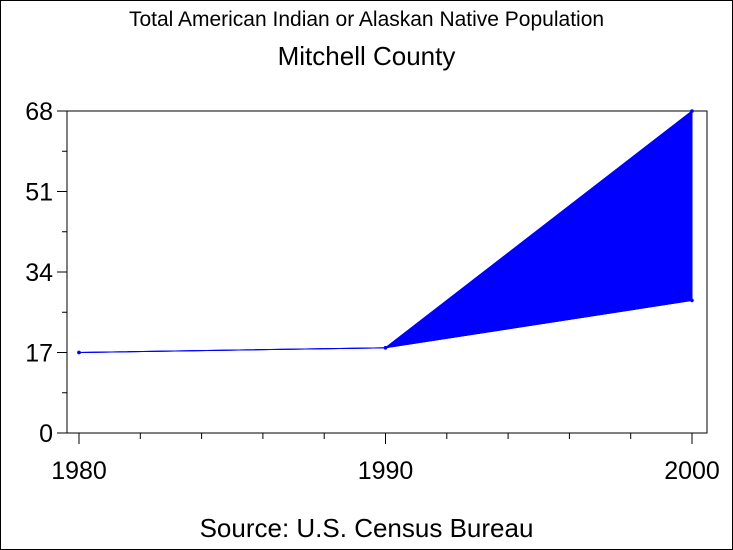  Describe the element at coordinates (39, 354) in the screenshot. I see `y-tick-label-1: 17` at that location.